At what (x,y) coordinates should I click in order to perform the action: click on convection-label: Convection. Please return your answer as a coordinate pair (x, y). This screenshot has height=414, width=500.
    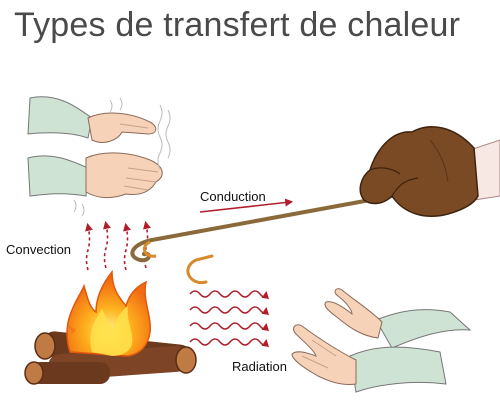
    Looking at the image, I should click on (38, 249).